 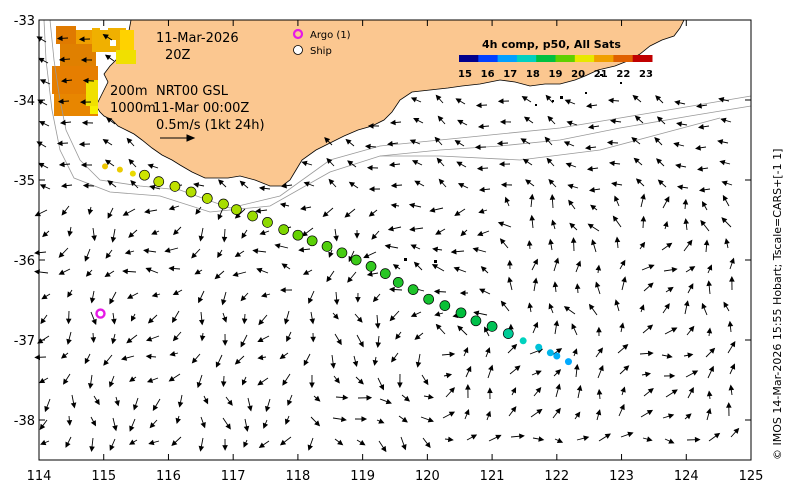 What do you see at coordinates (24, 261) in the screenshot?
I see `y-tick-label: -36` at bounding box center [24, 261].